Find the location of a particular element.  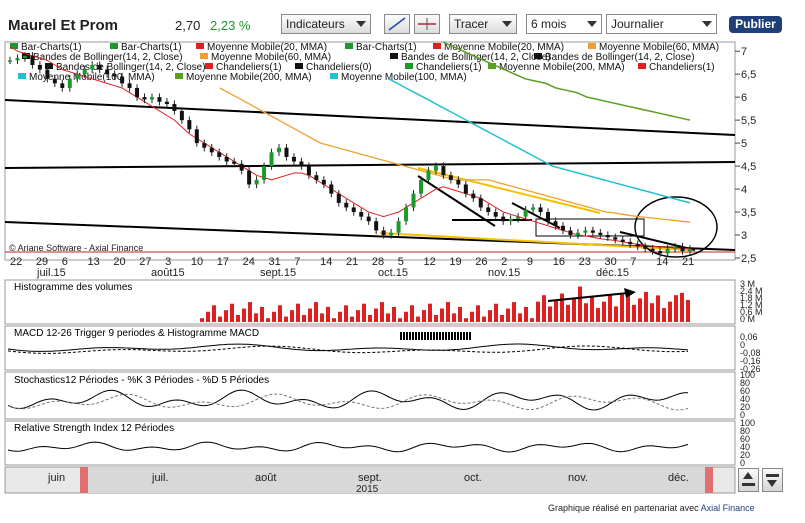

macd-line is located at coordinates (348, 347).